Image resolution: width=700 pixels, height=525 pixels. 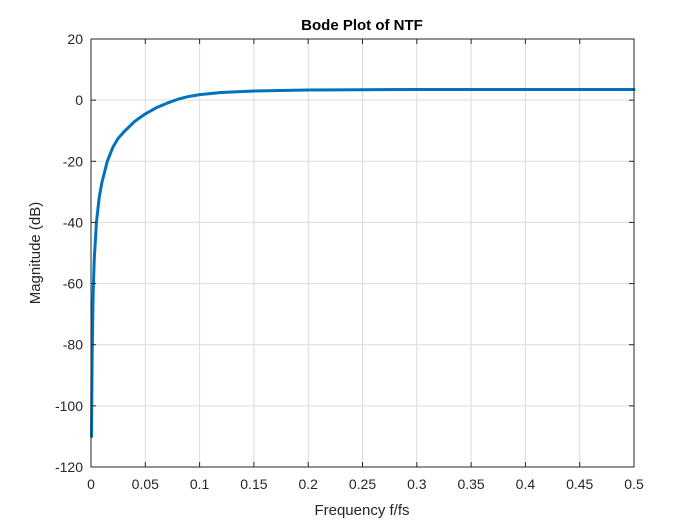 I want to click on x-tick-label: 0.15, so click(x=253, y=484).